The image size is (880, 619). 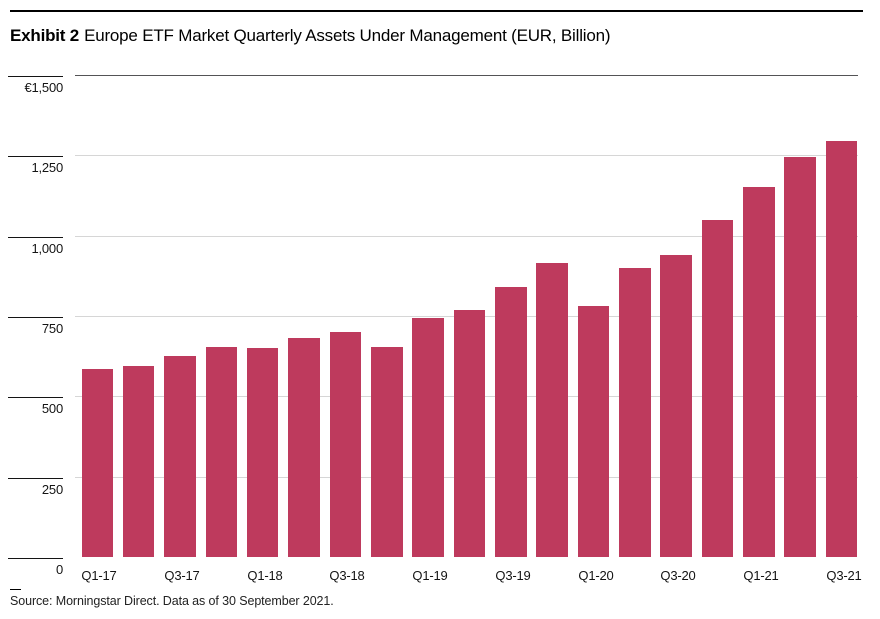 I want to click on x-tick-label-q3-17: Q3-17, so click(x=182, y=575).